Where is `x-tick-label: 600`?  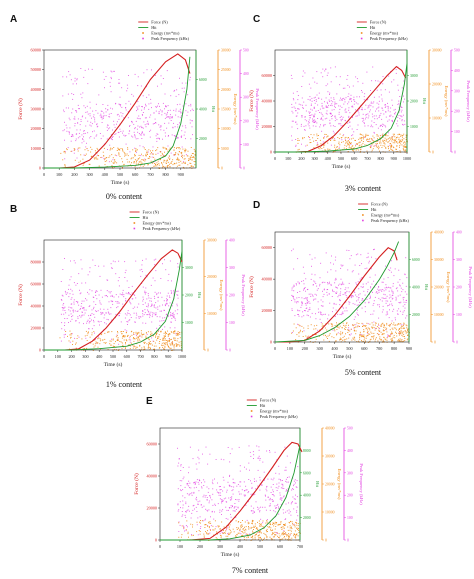
x-tick-label: 600 is located at coordinates (127, 356).